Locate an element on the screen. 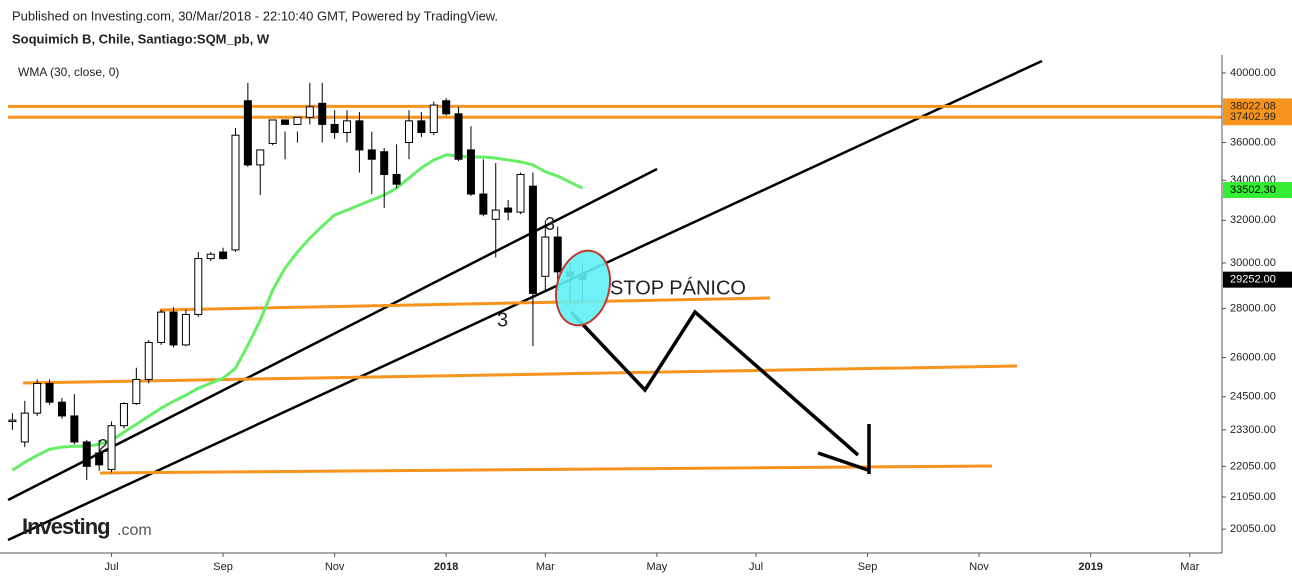  logo-suffix: .com is located at coordinates (134, 530).